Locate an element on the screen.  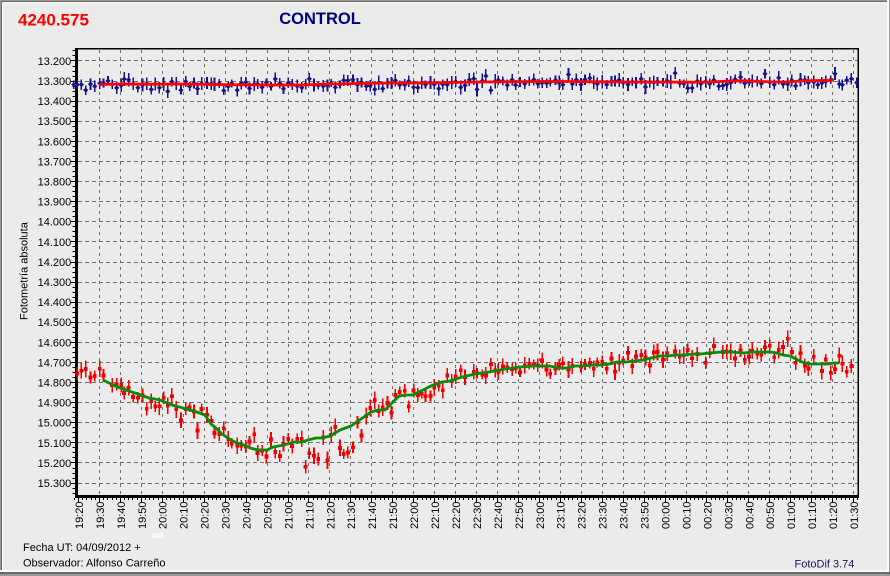
svg-text: Observador: Alfonso Carreño is located at coordinates (94, 564).